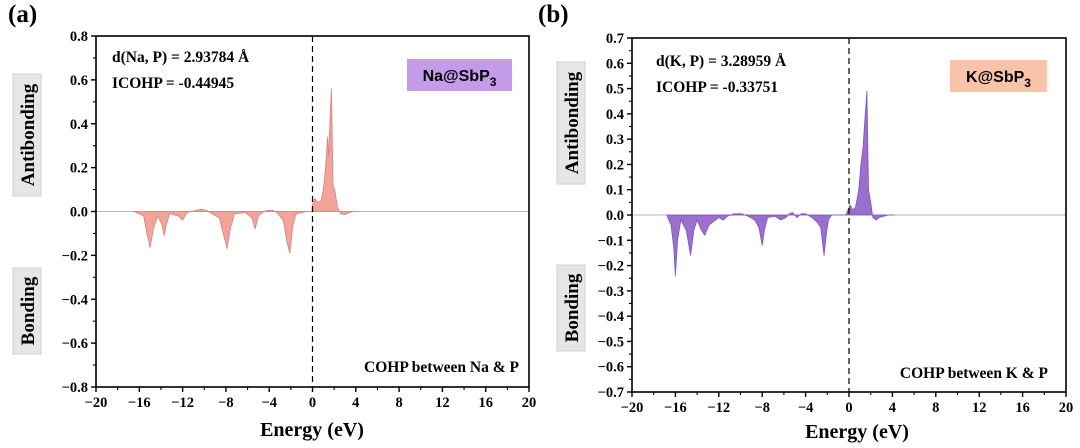 The image size is (1080, 448). I want to click on icohp-annotation: ICOHP = -0.44945, so click(173, 83).